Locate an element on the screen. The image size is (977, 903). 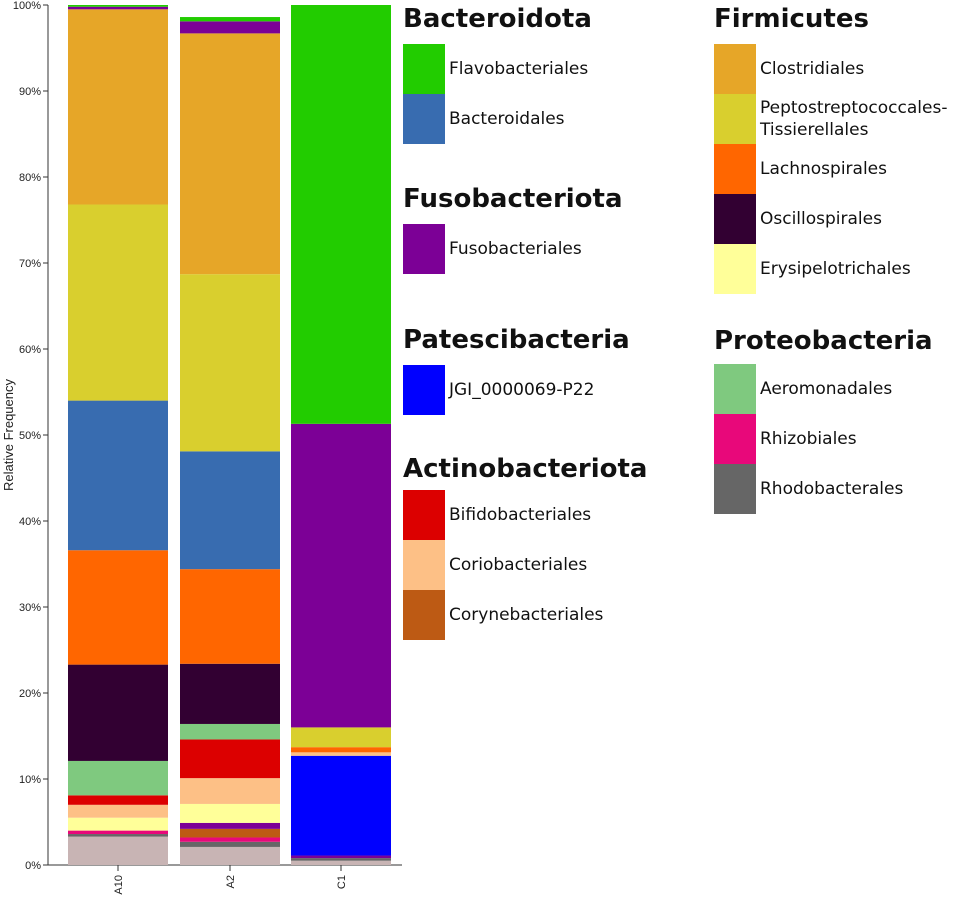
bar-segment-a2-oscillospirales is located at coordinates (230, 693).